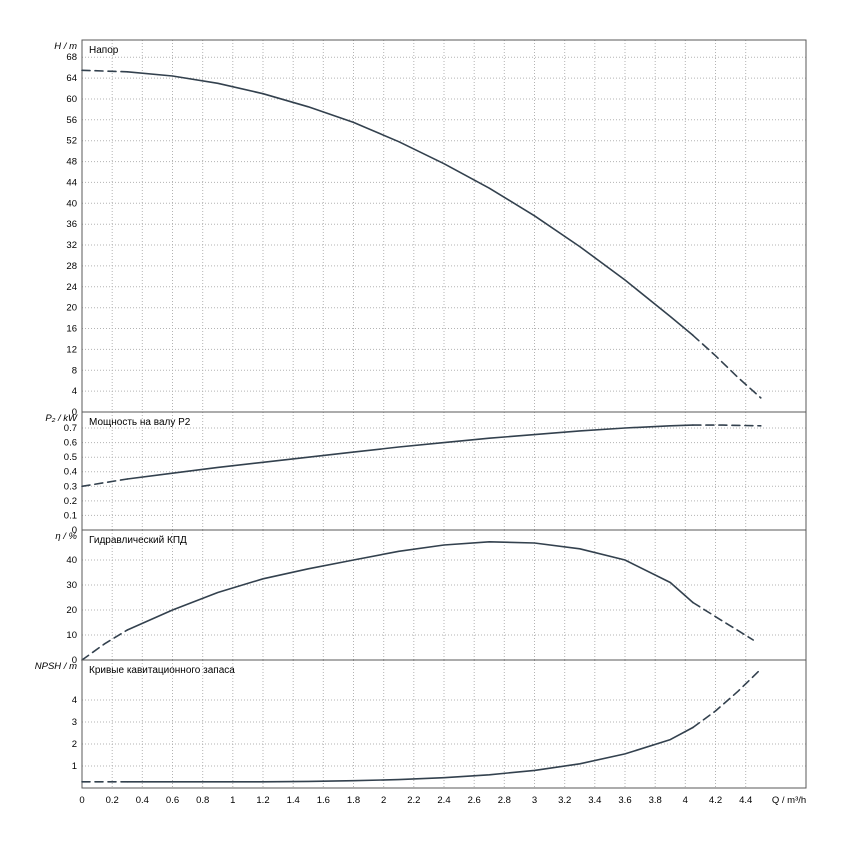 This screenshot has height=850, width=850. What do you see at coordinates (138, 540) in the screenshot?
I see `panel-title: Гидравлический КПД` at bounding box center [138, 540].